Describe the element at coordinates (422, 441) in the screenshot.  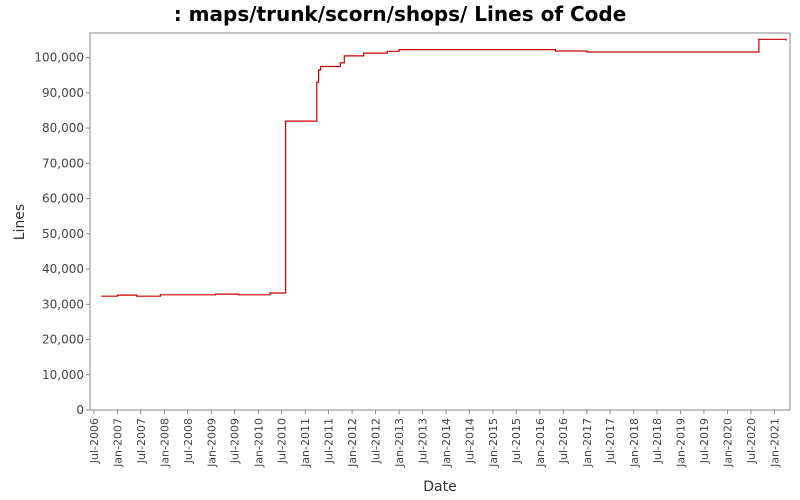
I see `x-tick-label: Jul-2013` at that location.